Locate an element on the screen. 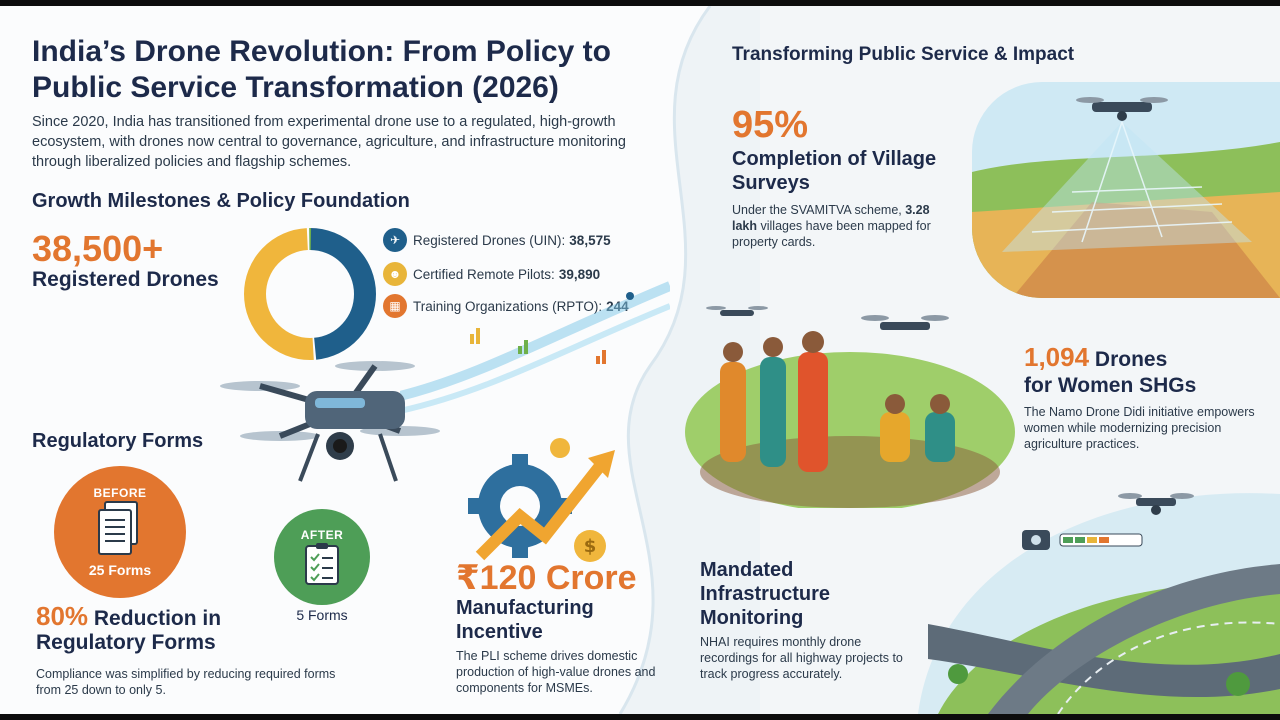  village-survey-illustration is located at coordinates (1126, 190).